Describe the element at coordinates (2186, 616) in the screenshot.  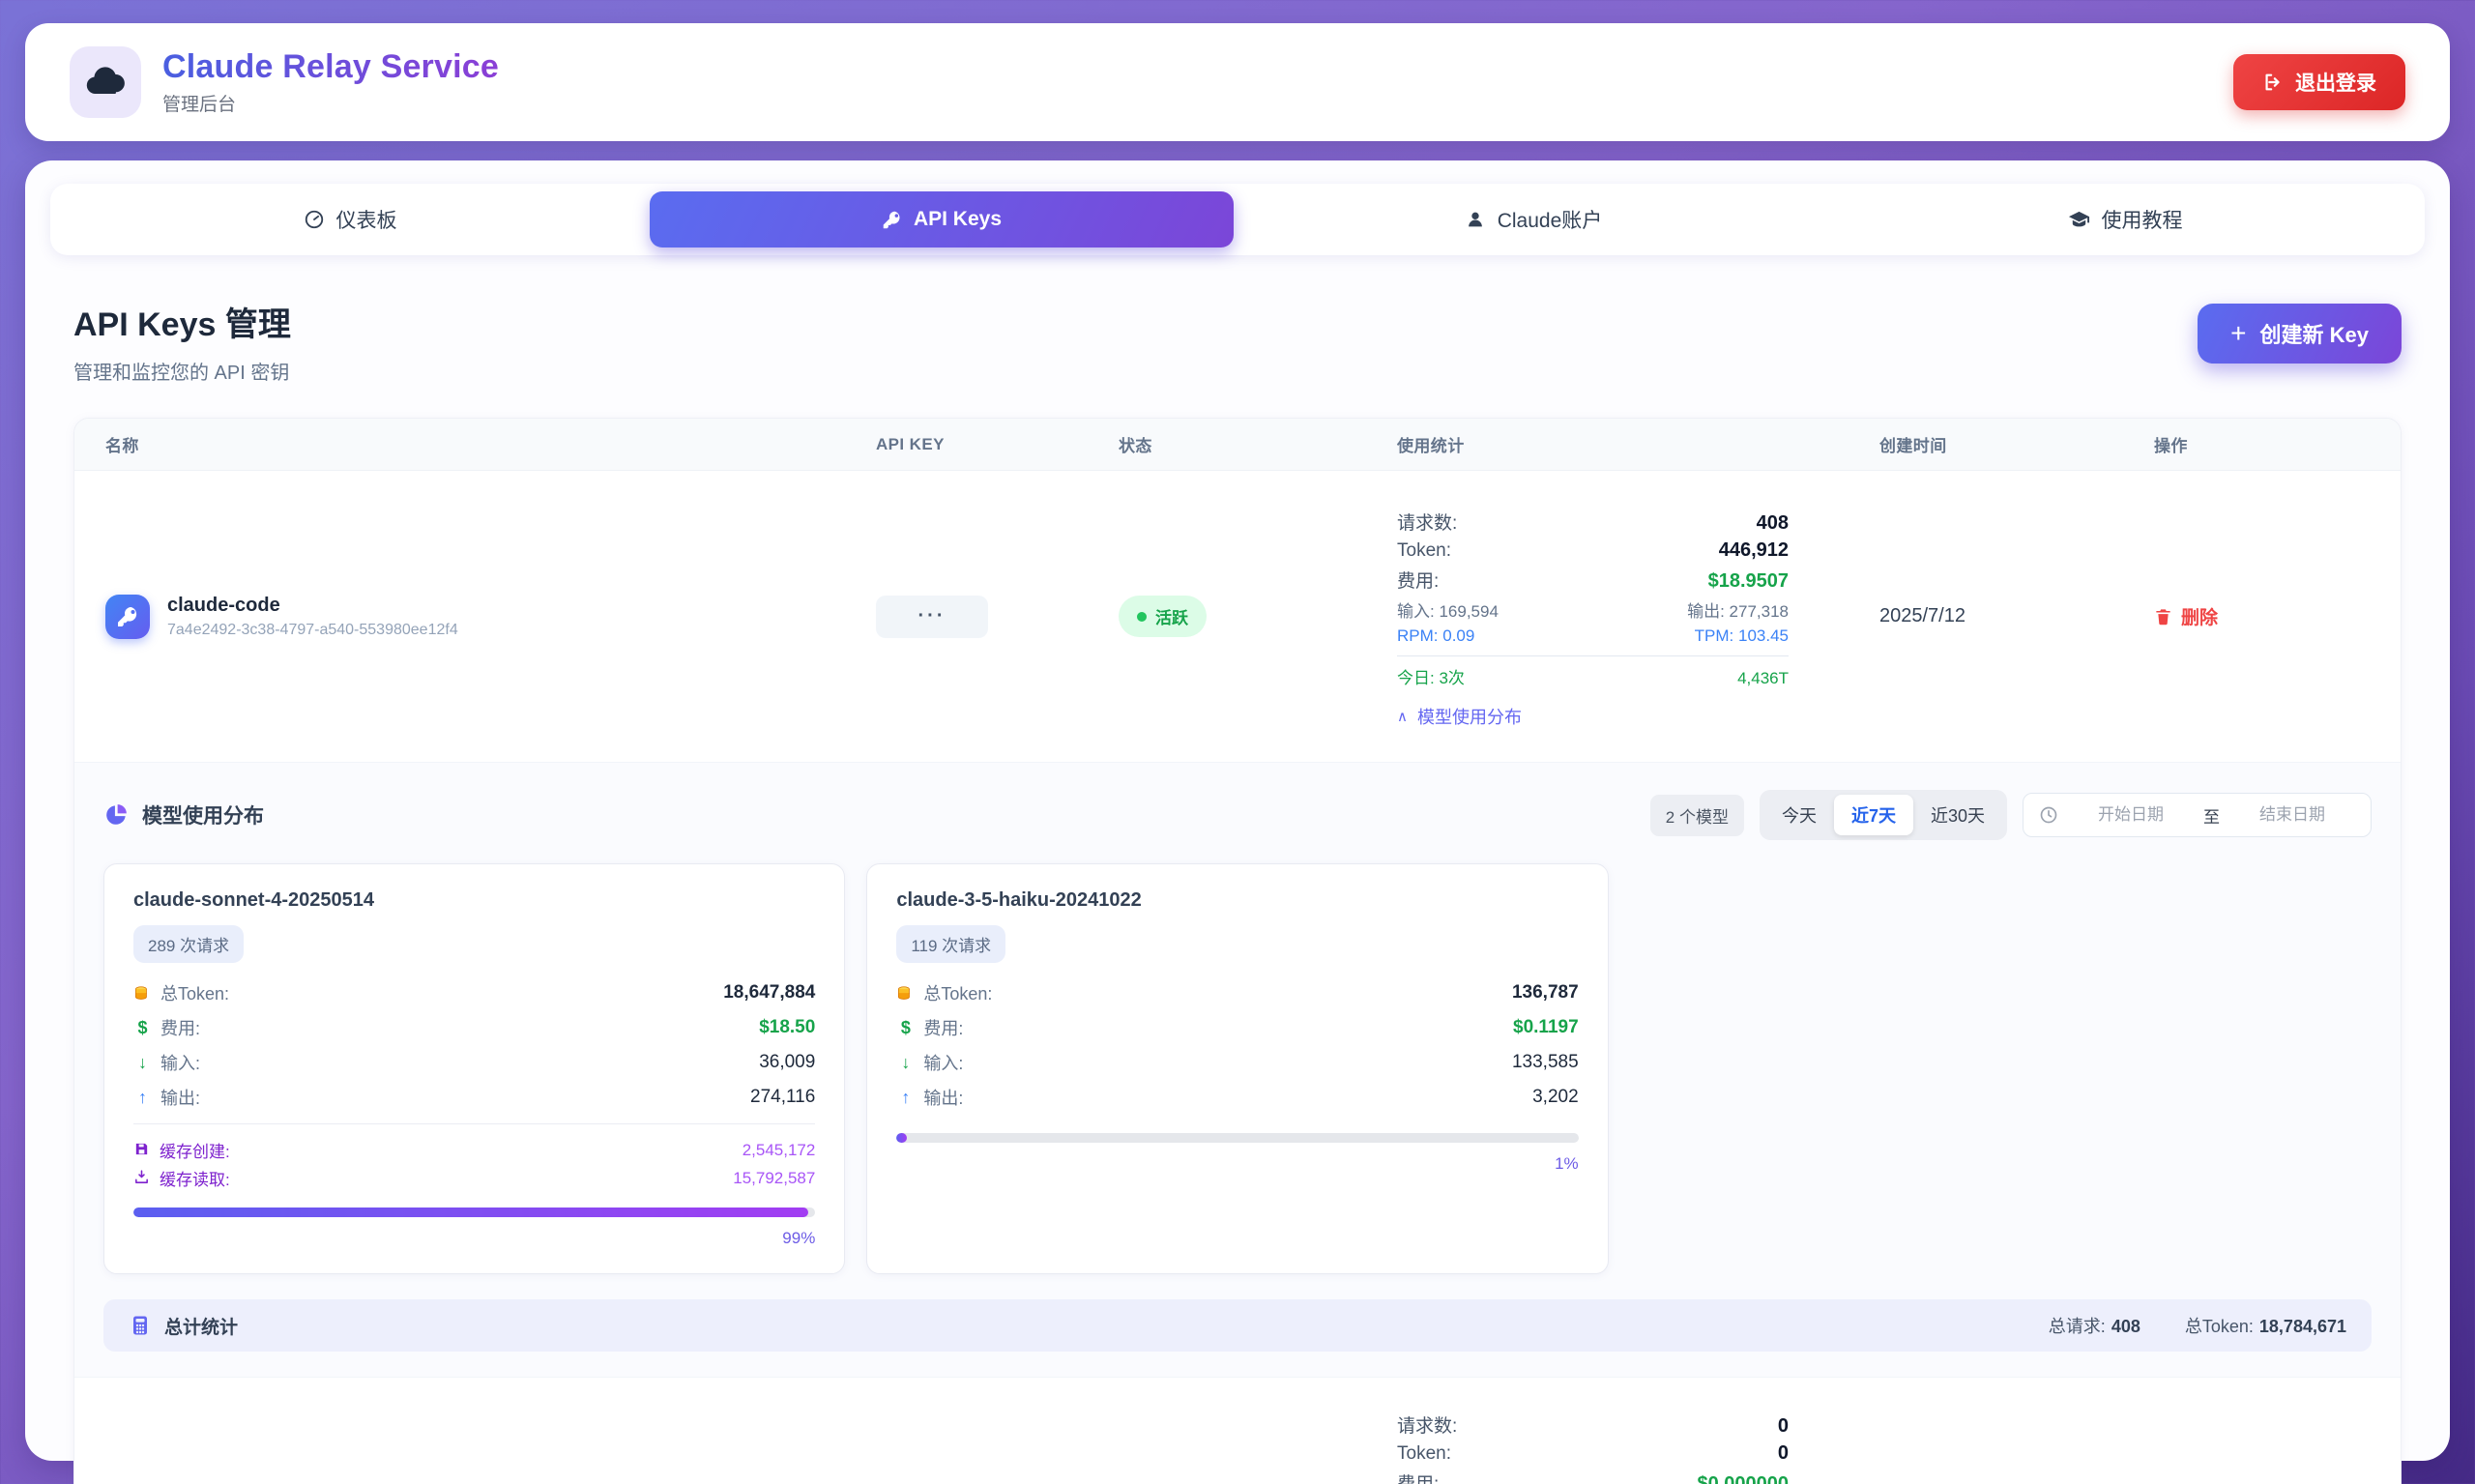
I see `delete-button: 删除` at that location.